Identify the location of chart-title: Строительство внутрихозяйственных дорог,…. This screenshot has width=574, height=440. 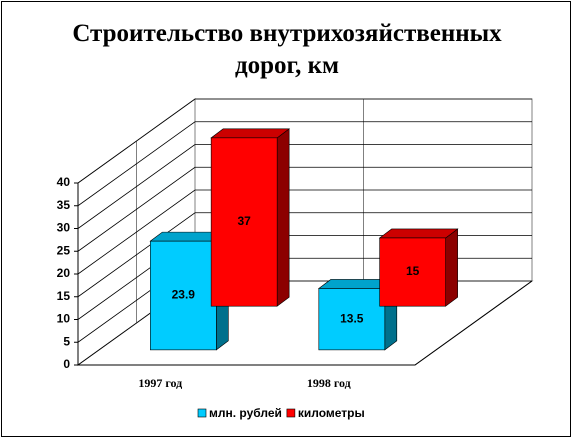
(287, 49).